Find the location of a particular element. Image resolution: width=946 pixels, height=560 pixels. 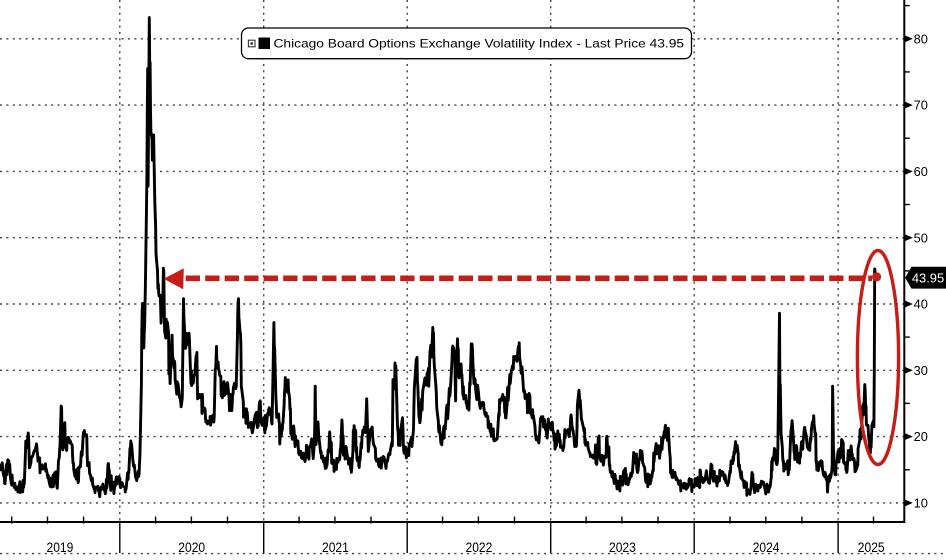

svg-text: 70 is located at coordinates (921, 105).